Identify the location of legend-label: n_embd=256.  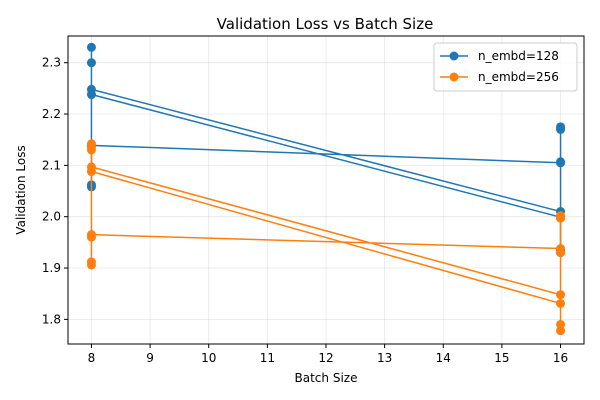
(518, 77).